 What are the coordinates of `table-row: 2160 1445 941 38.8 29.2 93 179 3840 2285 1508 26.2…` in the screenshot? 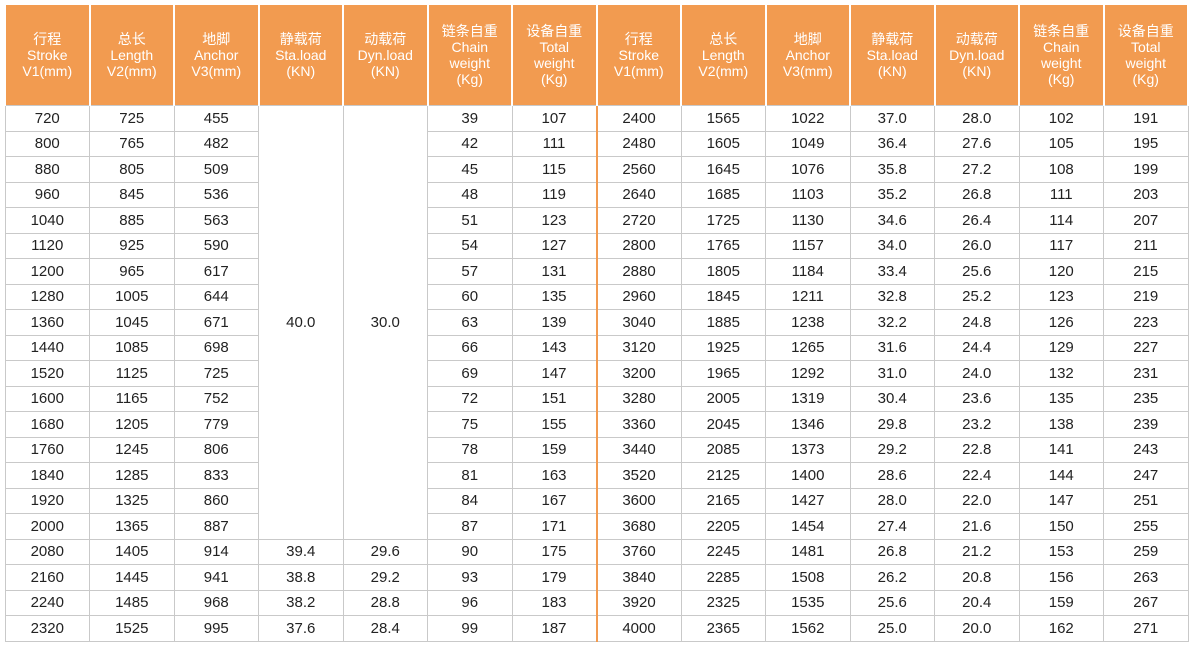 It's located at (596, 577).